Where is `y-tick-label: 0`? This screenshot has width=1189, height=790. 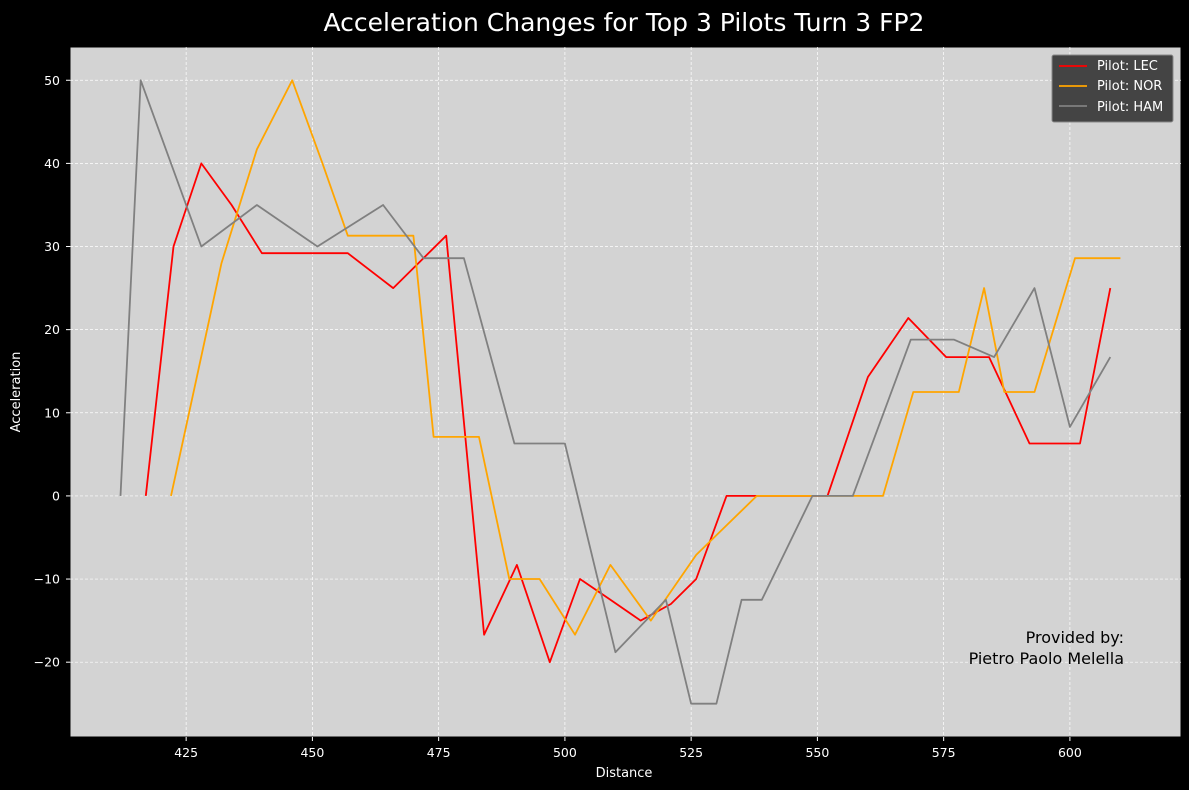
y-tick-label: 0 is located at coordinates (56, 495).